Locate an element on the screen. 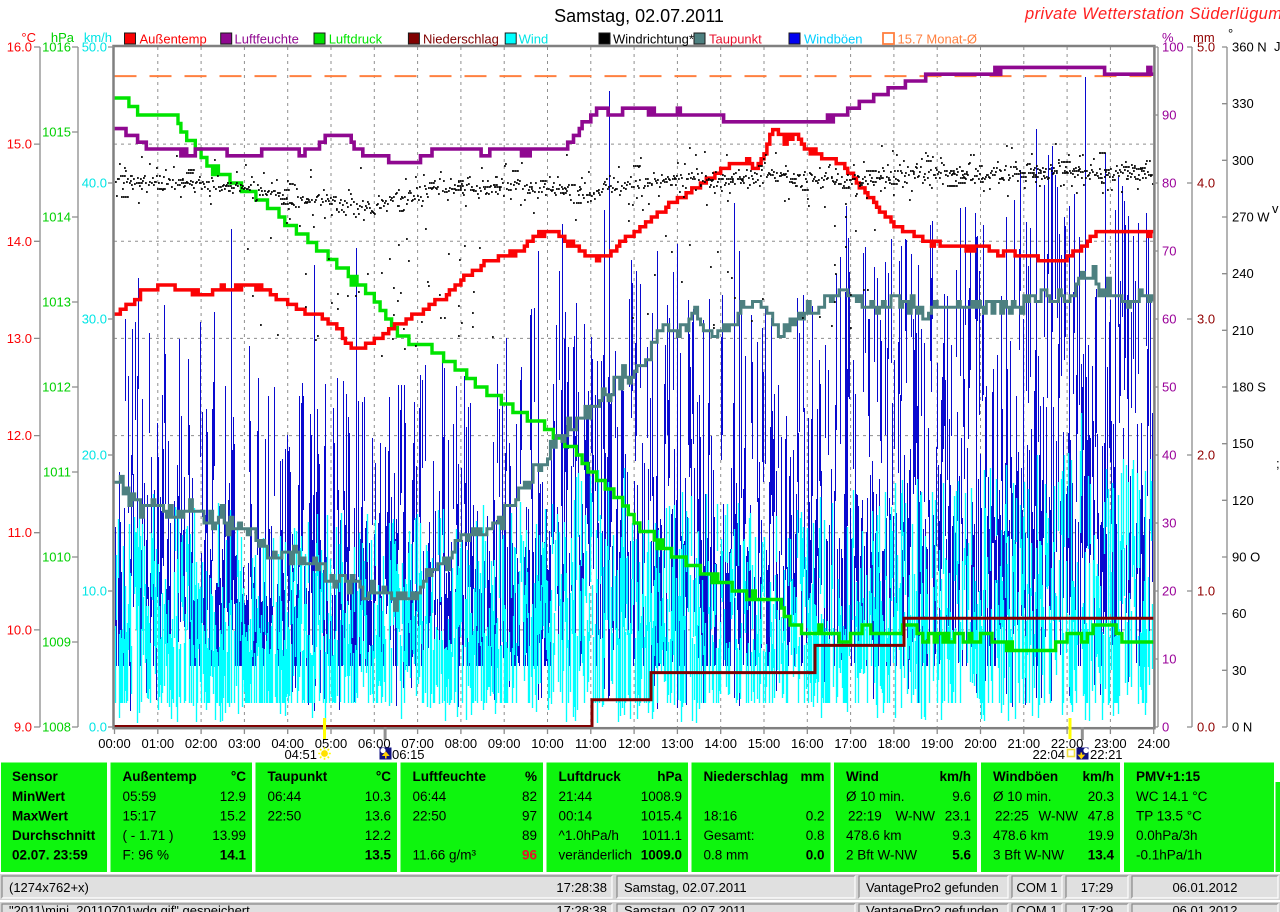 This screenshot has height=912, width=1280. svg-text: 12:00 is located at coordinates (634, 743).